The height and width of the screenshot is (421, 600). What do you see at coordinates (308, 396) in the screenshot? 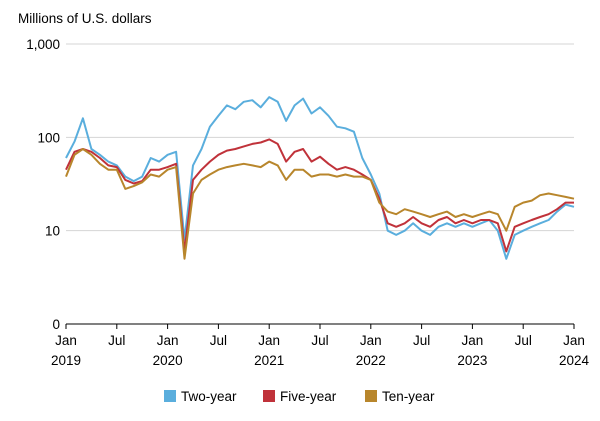
I see `legend-label: Five-year` at bounding box center [308, 396].